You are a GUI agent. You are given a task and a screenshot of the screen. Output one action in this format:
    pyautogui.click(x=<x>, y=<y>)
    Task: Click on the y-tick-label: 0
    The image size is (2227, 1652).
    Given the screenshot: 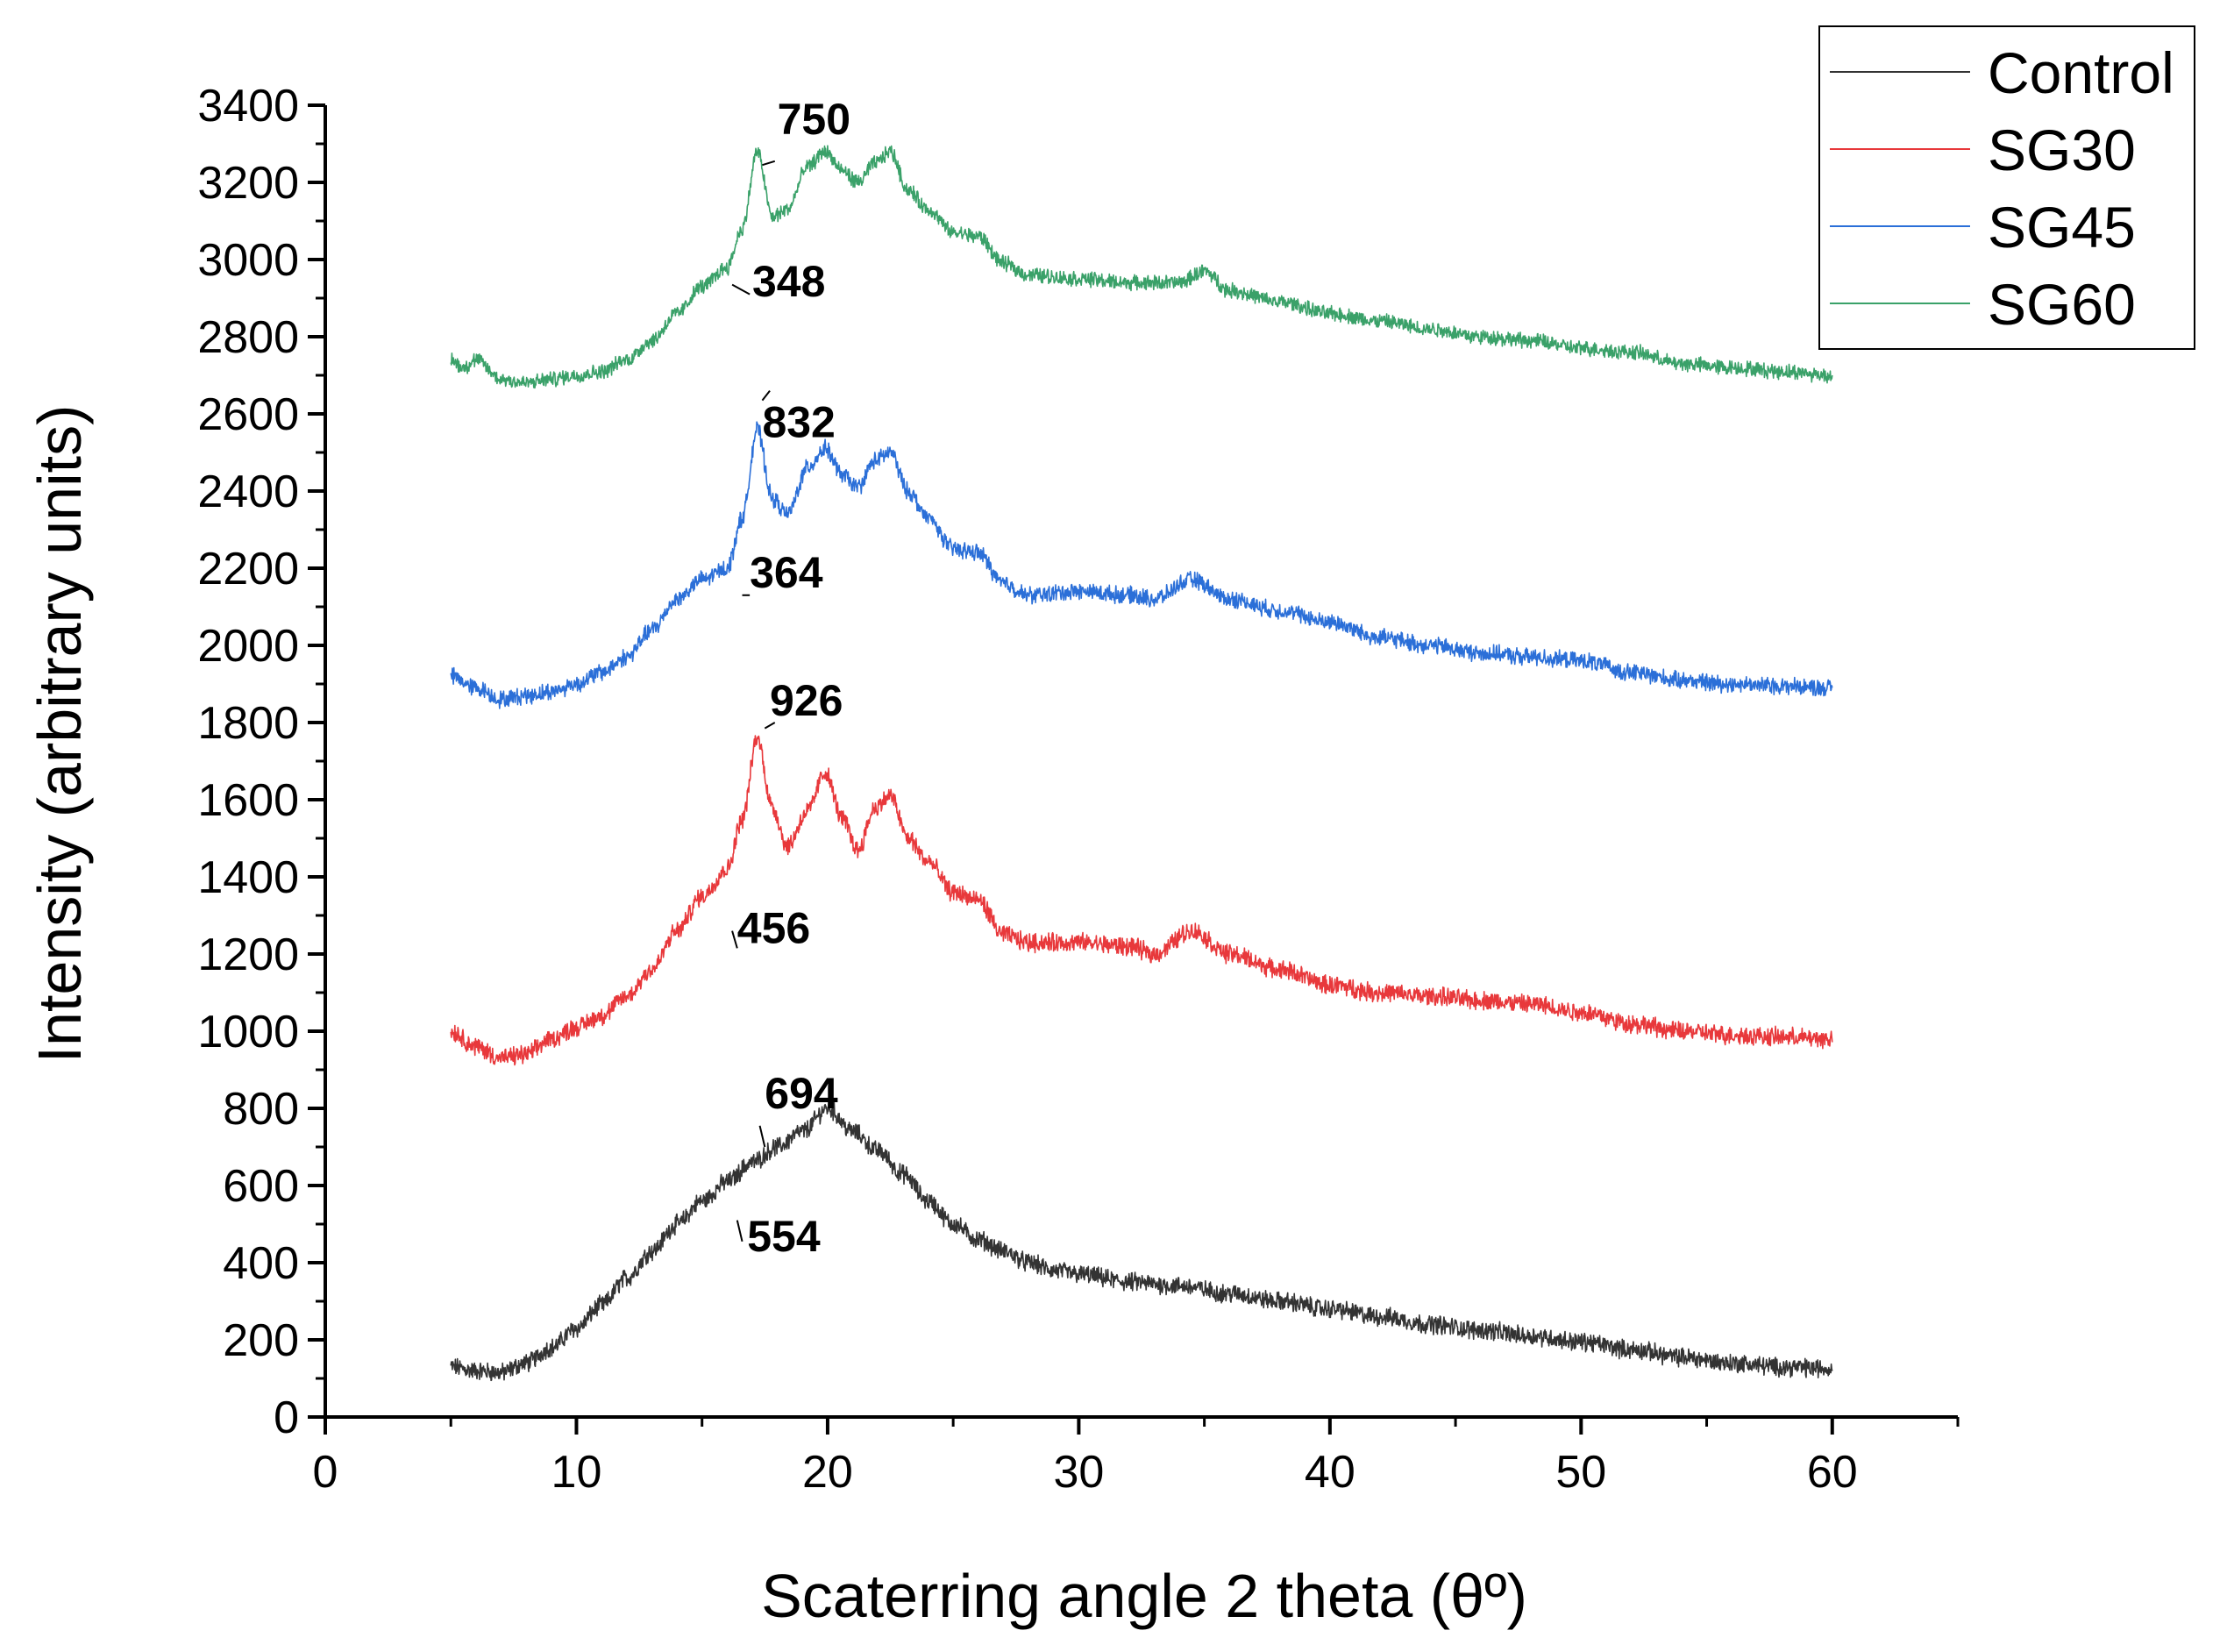 What is the action you would take?
    pyautogui.click(x=286, y=1417)
    